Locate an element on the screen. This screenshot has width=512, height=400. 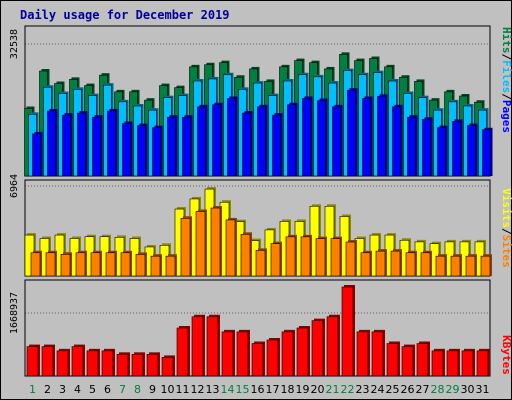
x-tick-label-28: 28 is located at coordinates (438, 389).